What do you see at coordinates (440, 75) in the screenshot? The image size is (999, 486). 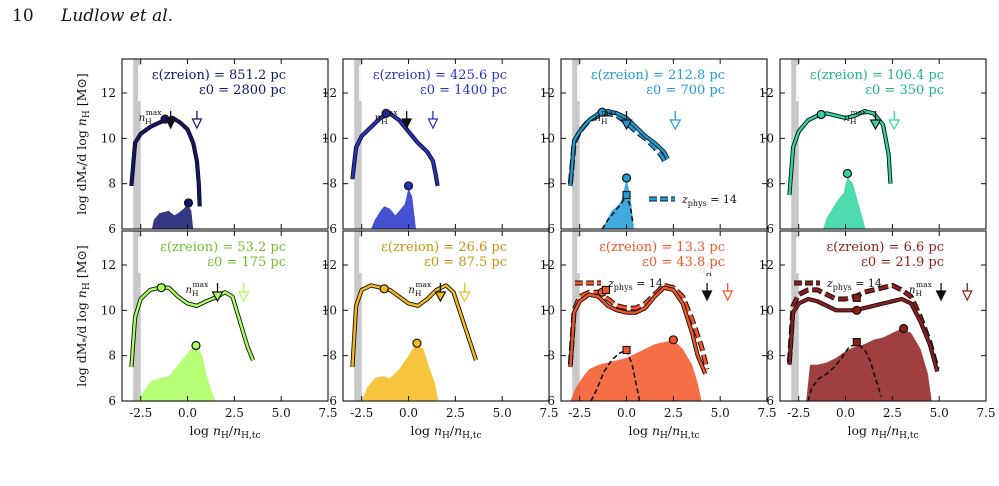 I see `annotation-line-1: ε(zreion) = 425.6 pc` at bounding box center [440, 75].